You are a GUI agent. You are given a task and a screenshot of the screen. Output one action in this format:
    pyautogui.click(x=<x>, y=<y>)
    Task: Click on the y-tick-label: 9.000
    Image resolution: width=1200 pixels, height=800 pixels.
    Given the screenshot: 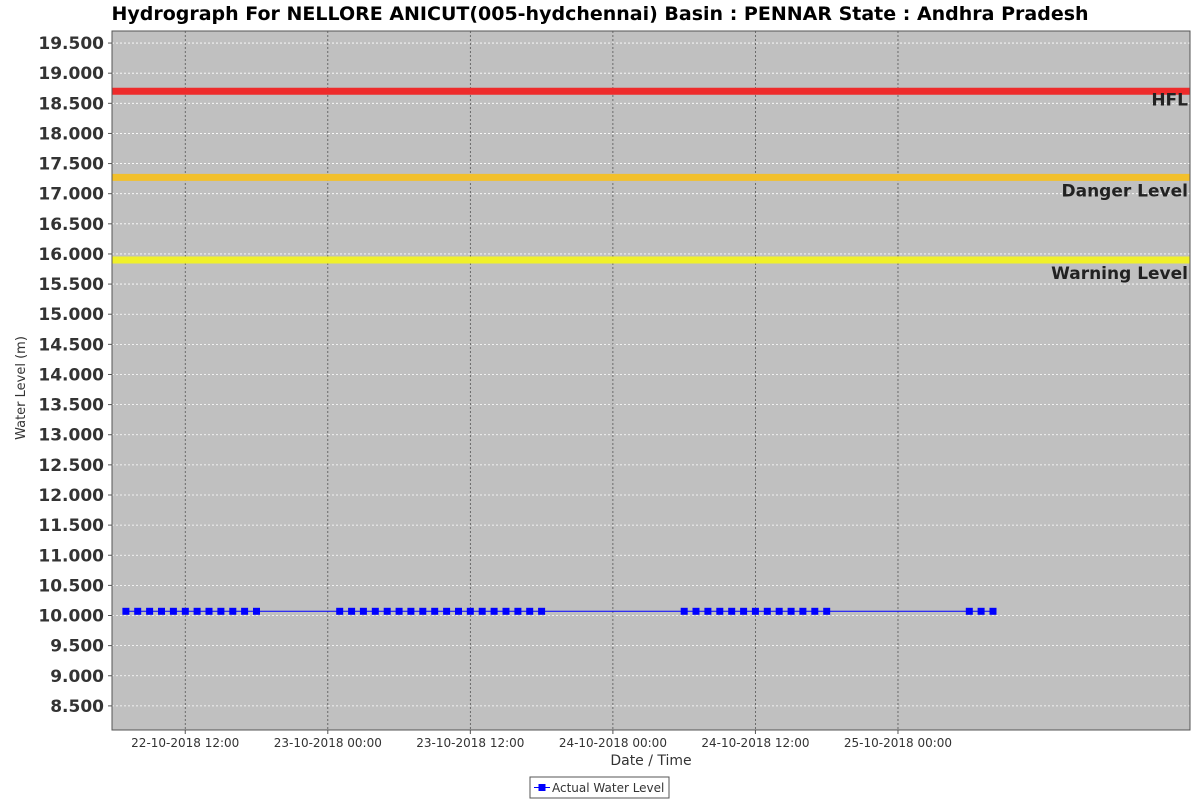 What is the action you would take?
    pyautogui.click(x=77, y=677)
    